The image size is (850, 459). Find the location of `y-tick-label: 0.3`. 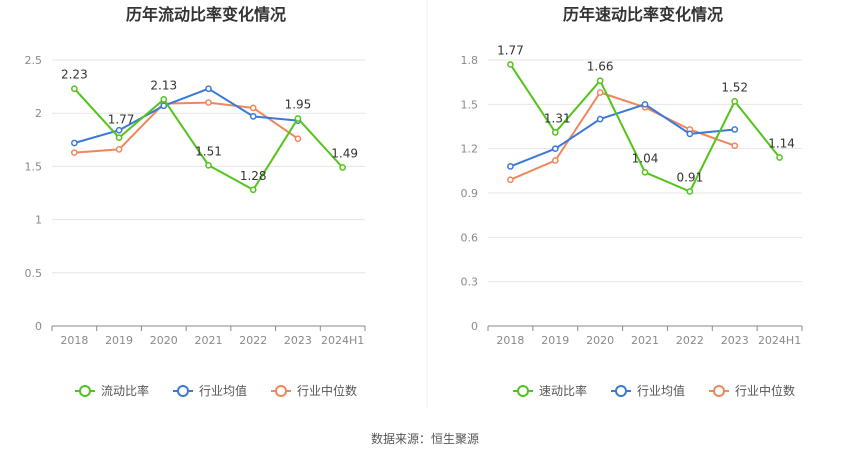

y-tick-label: 0.3 is located at coordinates (470, 282).